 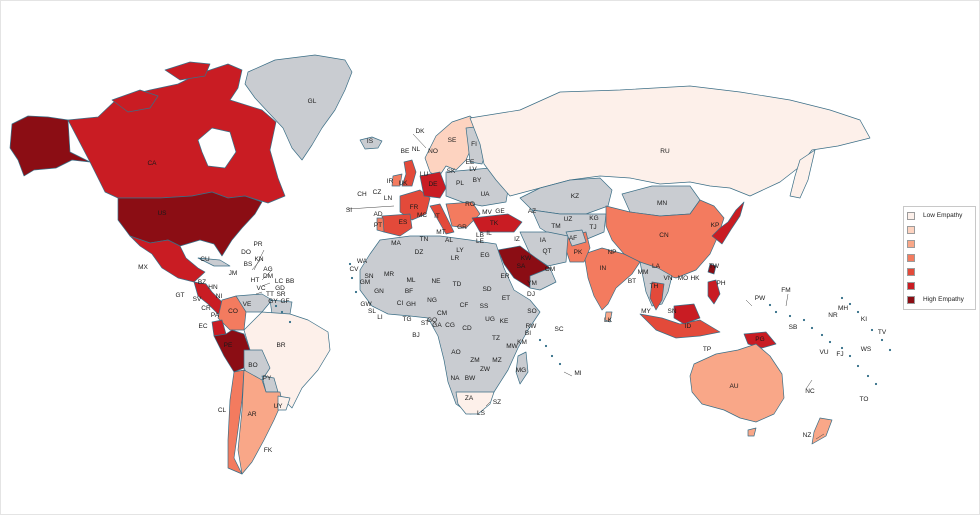 What do you see at coordinates (432, 300) in the screenshot?
I see `country-label-ng: NG` at bounding box center [432, 300].